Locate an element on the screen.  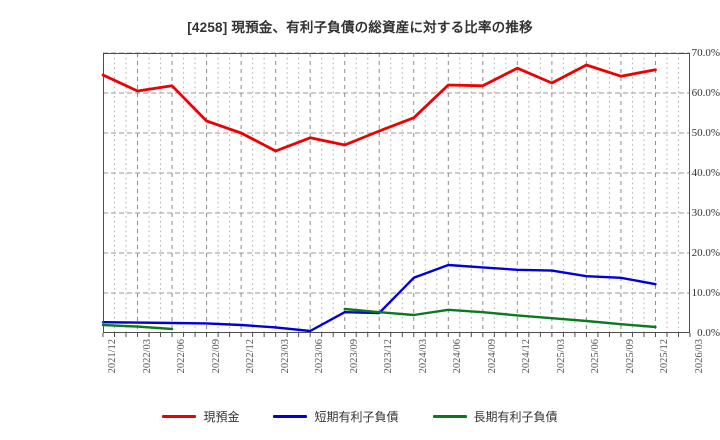
y-axis-tick-label: 40.0% is located at coordinates (705, 173).